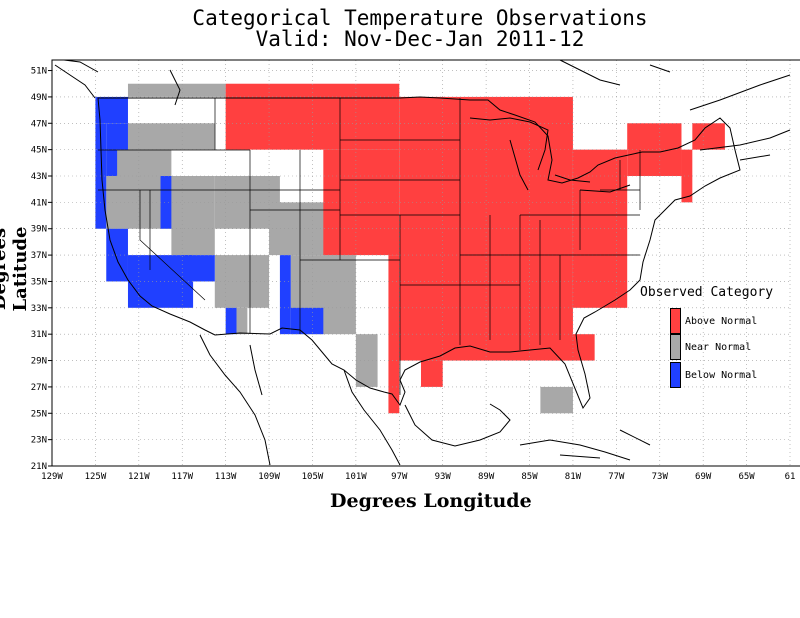  I want to click on y-tick-label: 51N, so click(39, 72).